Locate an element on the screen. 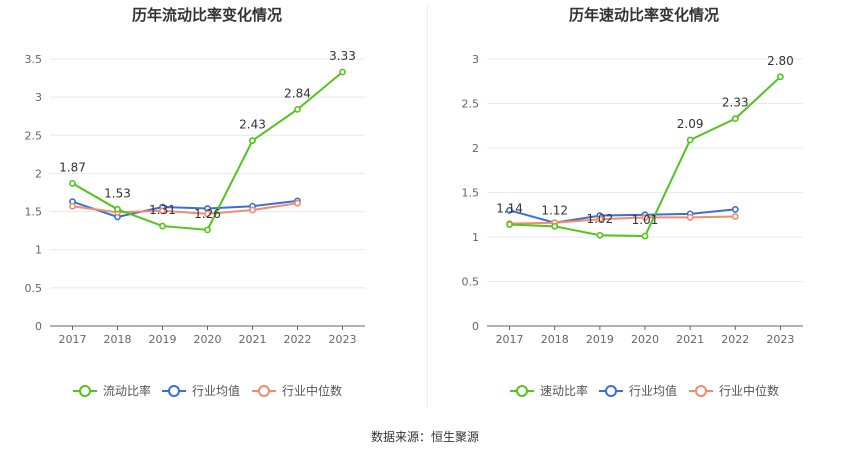  data-label: 1.01 is located at coordinates (645, 220).